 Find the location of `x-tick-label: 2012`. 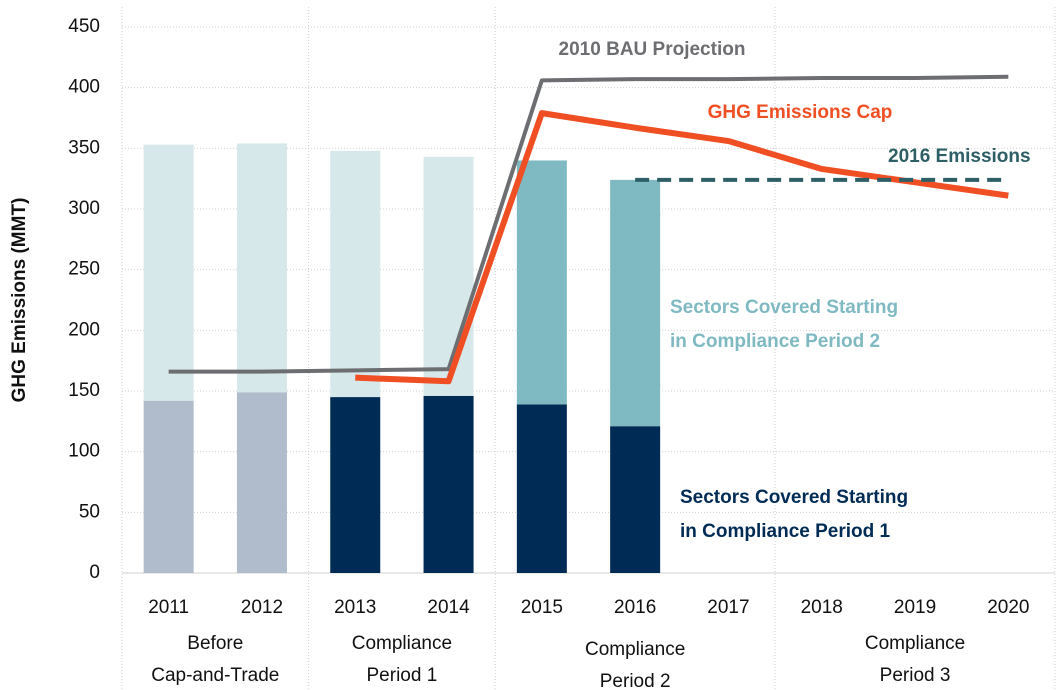

x-tick-label: 2012 is located at coordinates (262, 607).